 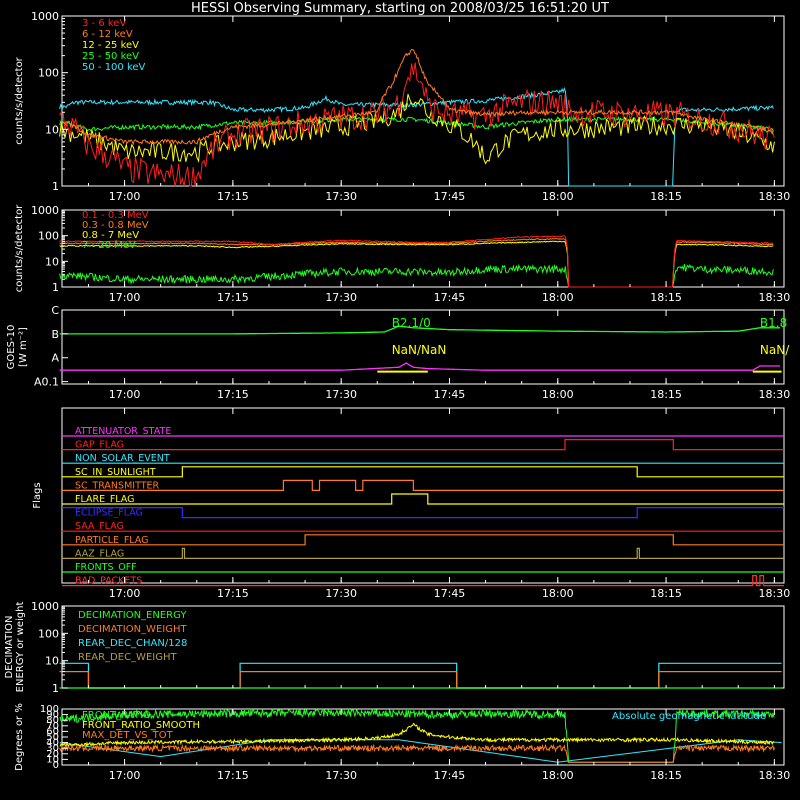 What do you see at coordinates (115, 225) in the screenshot?
I see `legend-entry: 0.3 - 0.8 MeV` at bounding box center [115, 225].